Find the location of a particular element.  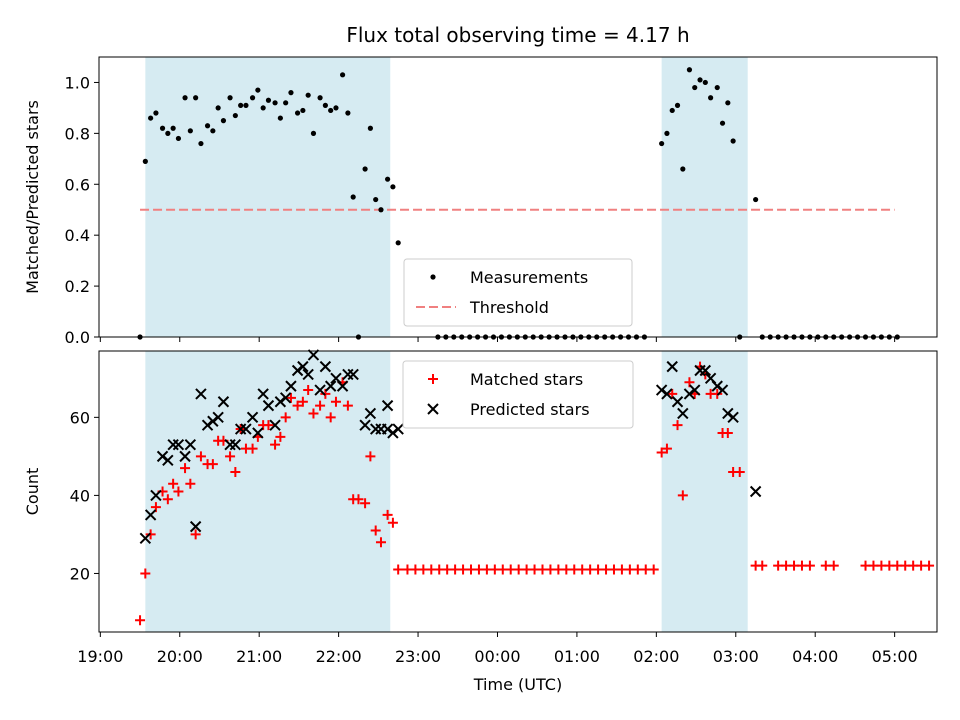

legend-matched-marker is located at coordinates (433, 379).